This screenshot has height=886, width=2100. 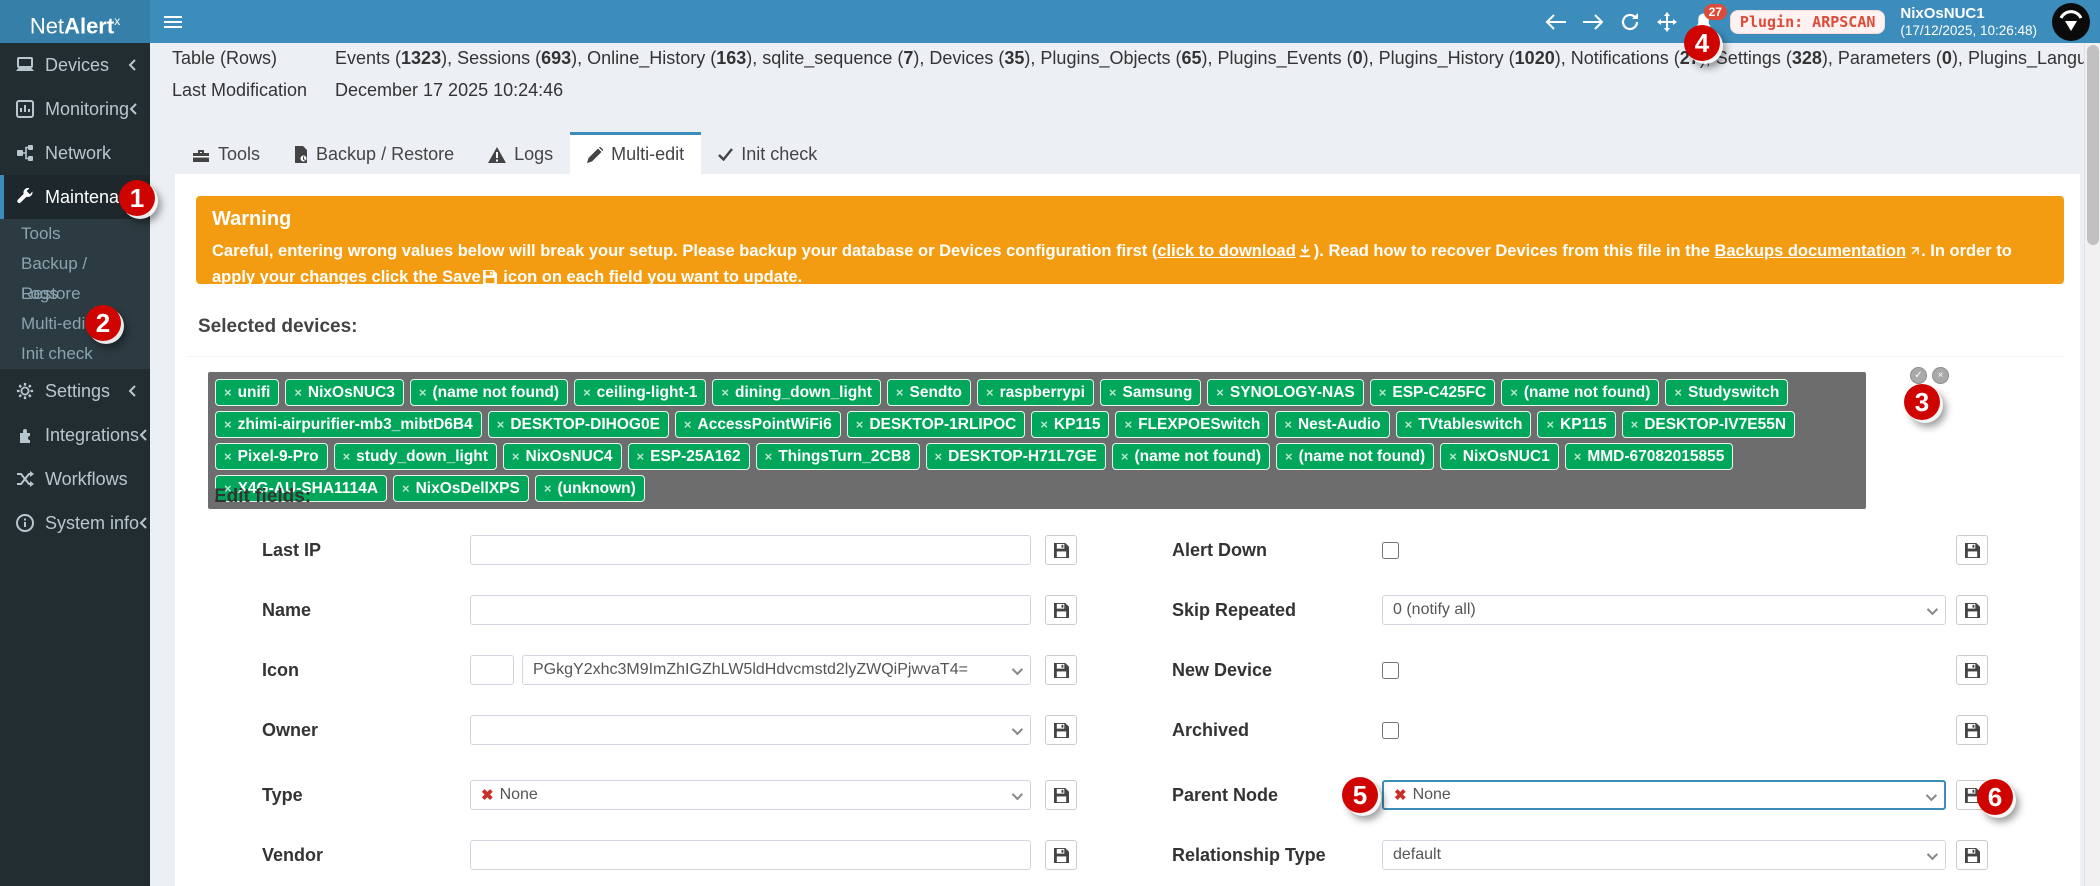 I want to click on device-chip: × unifi, so click(x=247, y=392).